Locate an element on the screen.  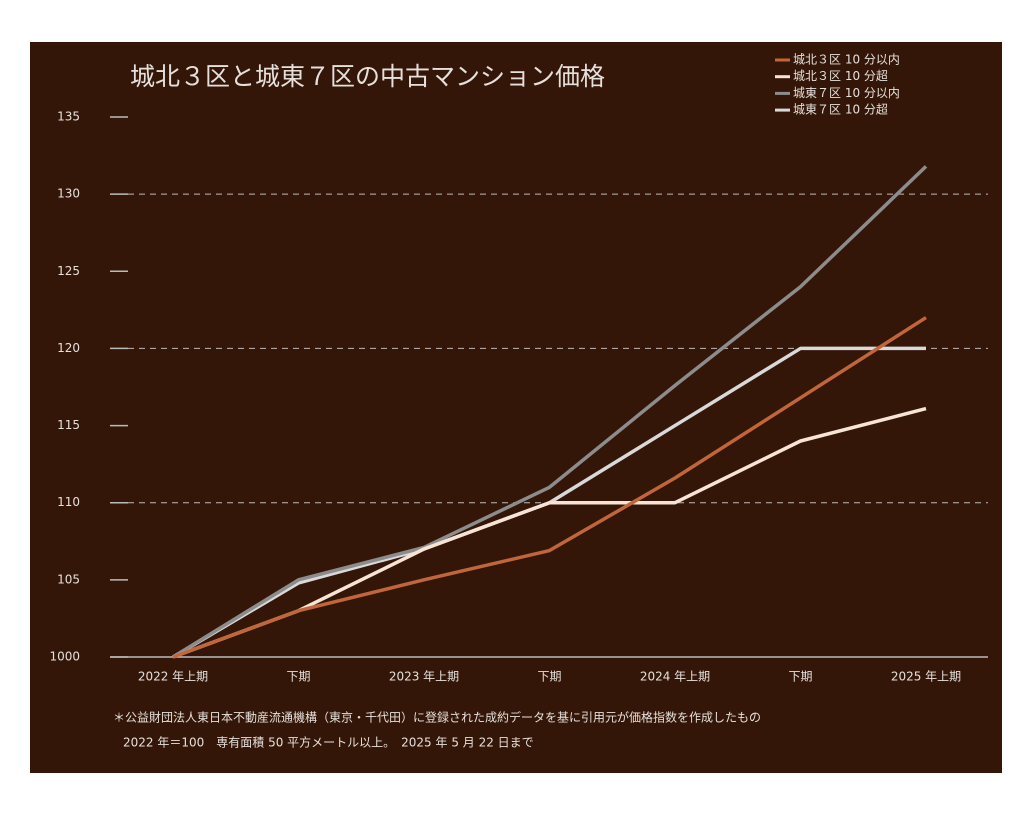
x-tick-label: 2024 年上期 is located at coordinates (675, 677).